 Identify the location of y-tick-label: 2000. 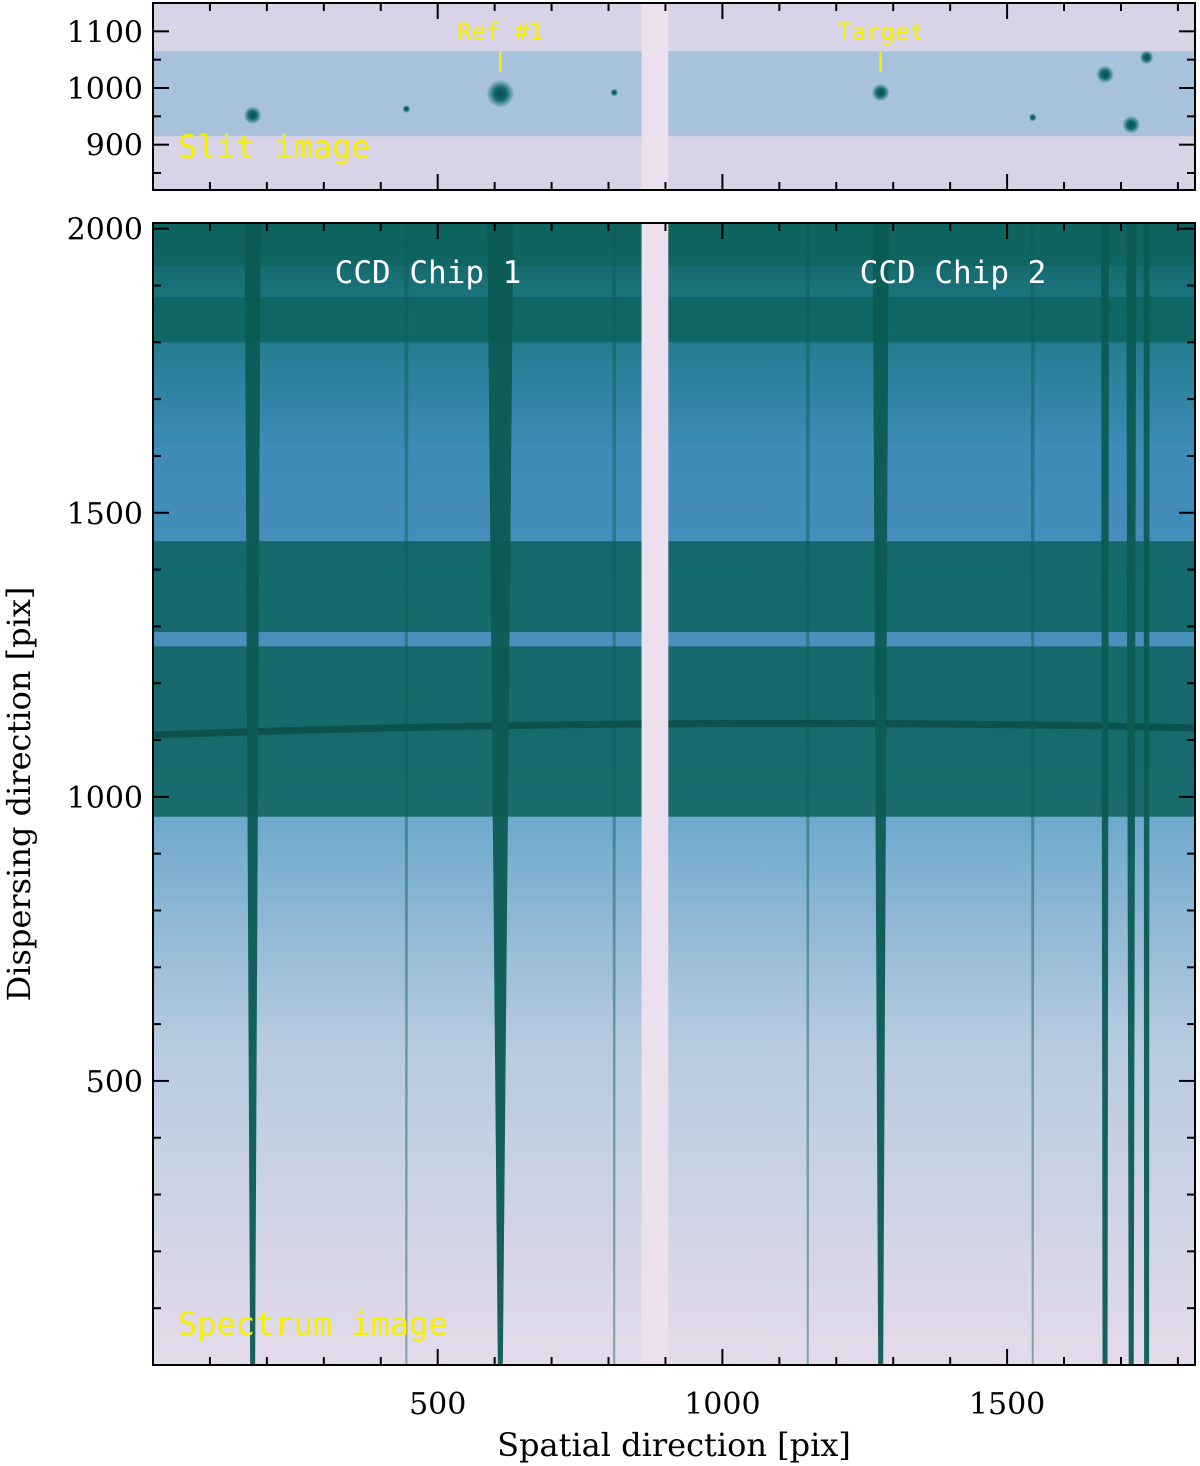
(105, 230).